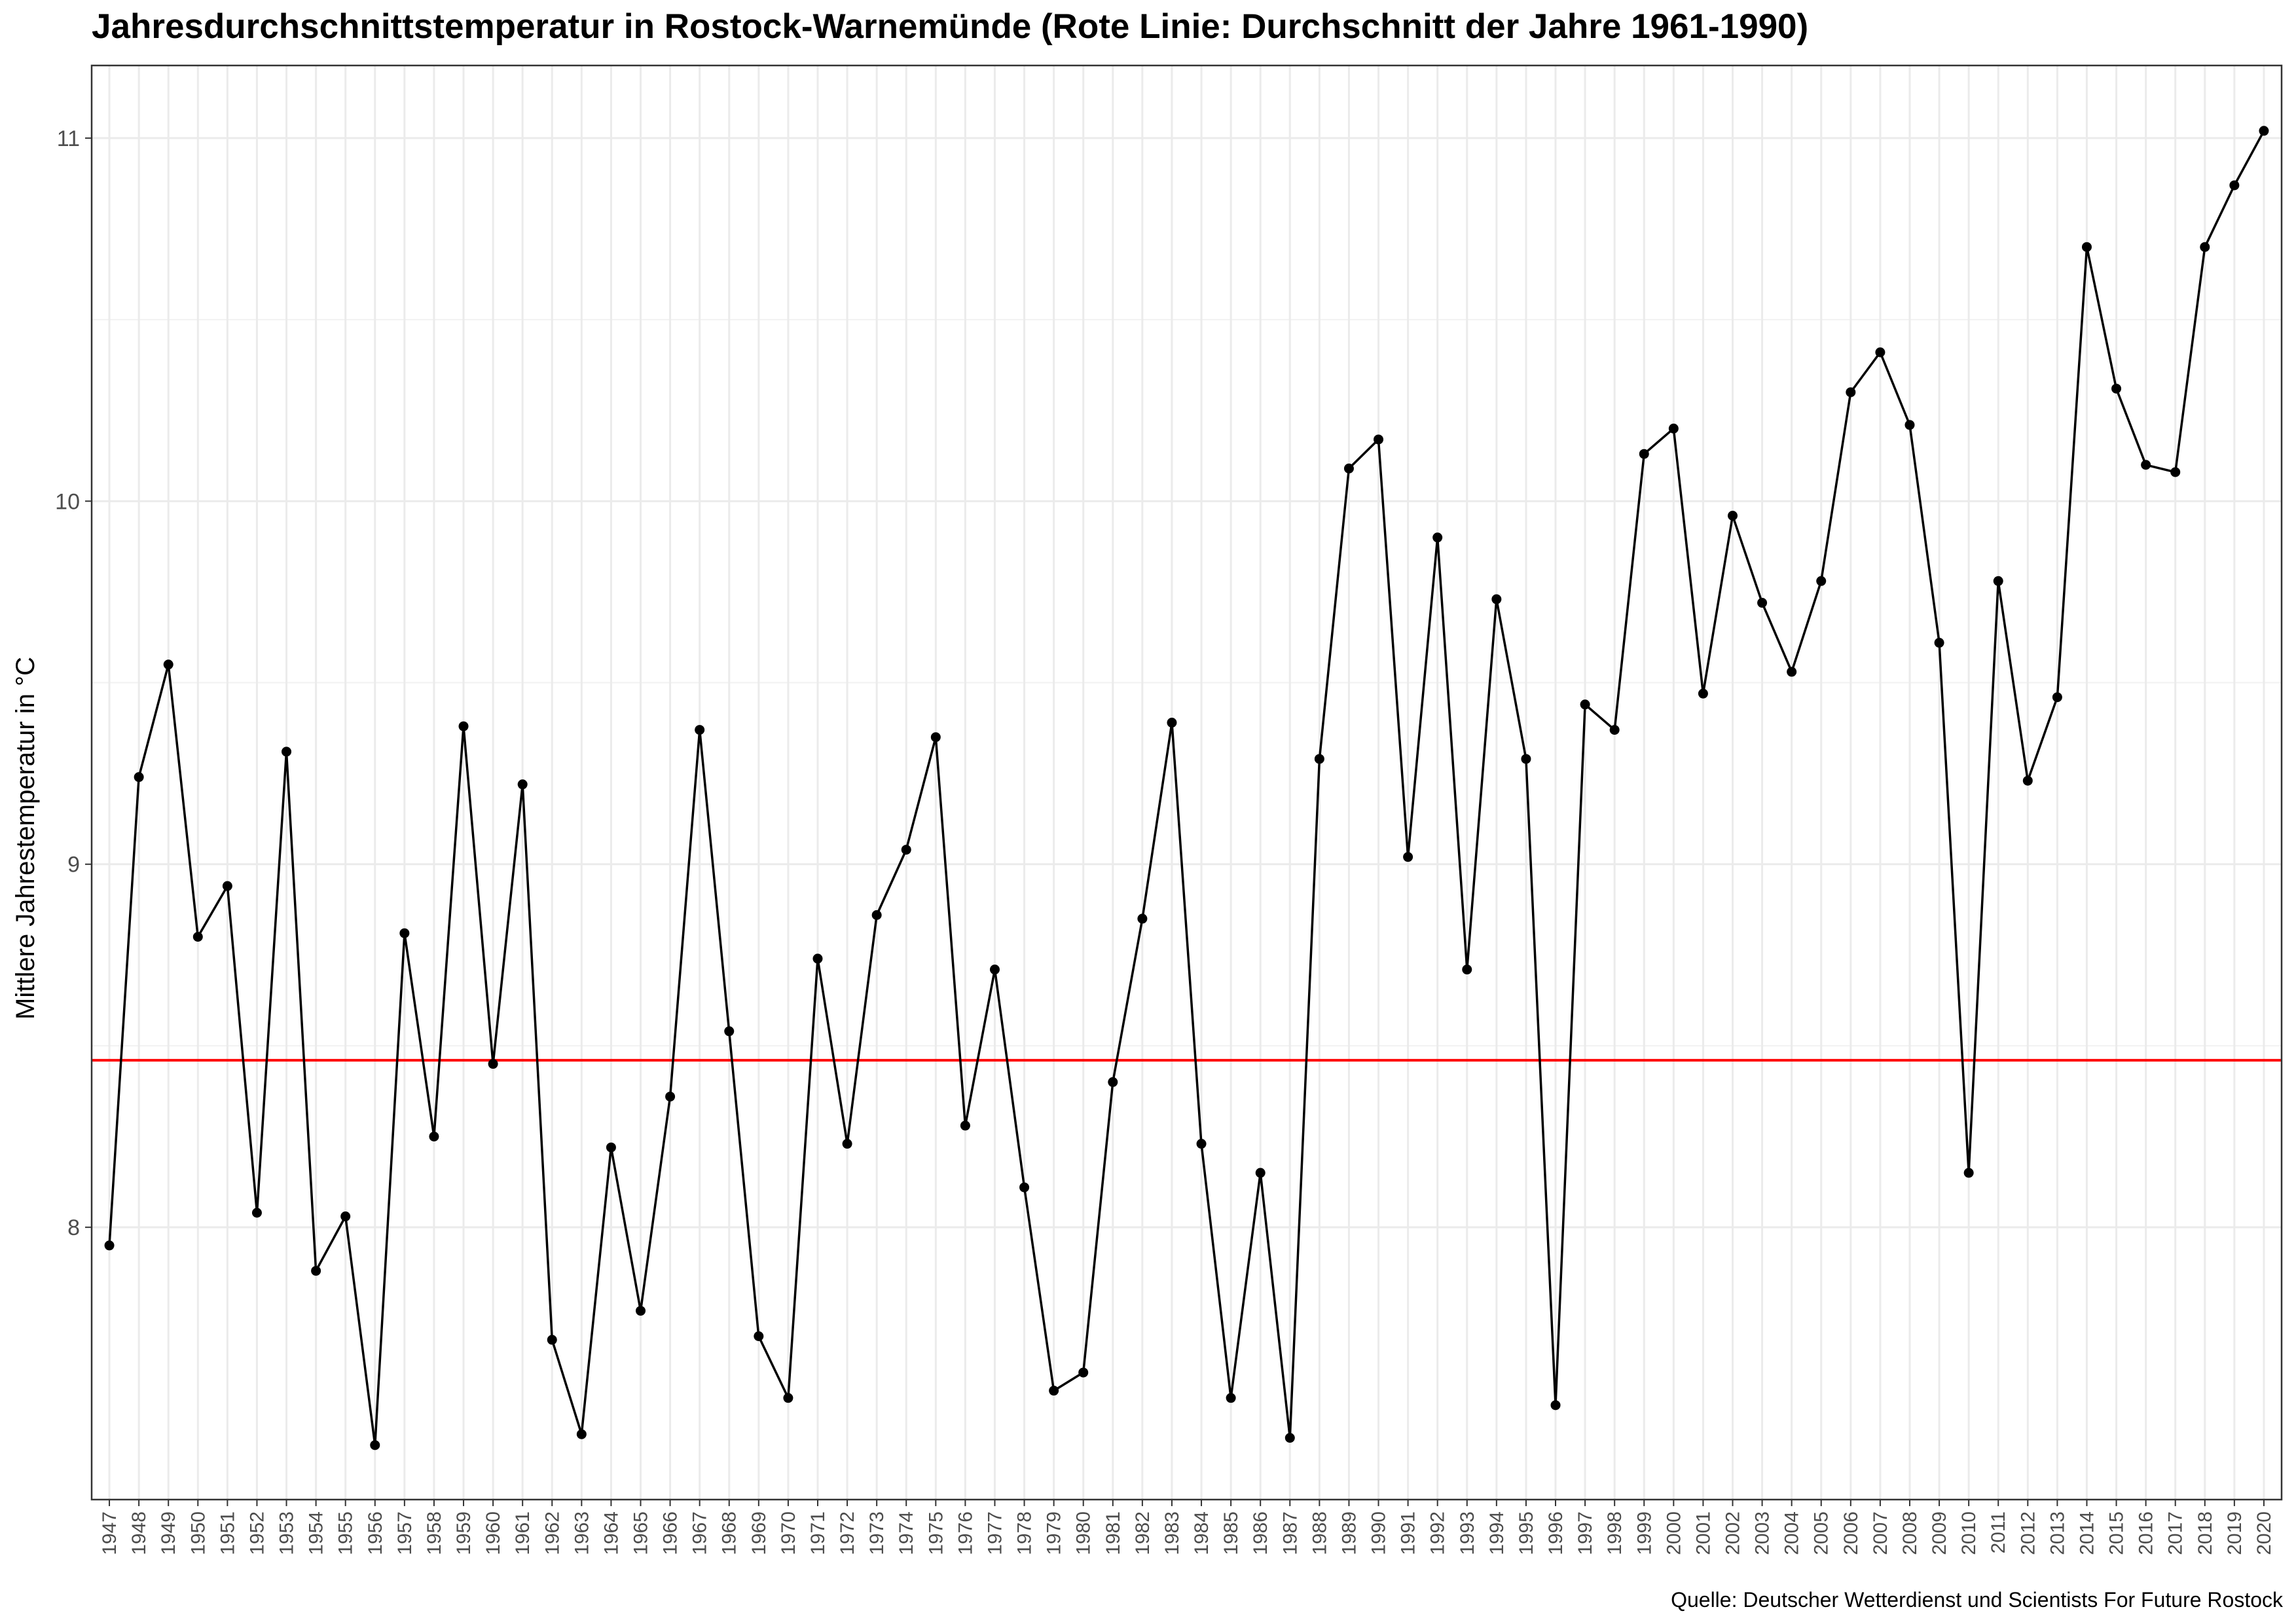 Image resolution: width=2296 pixels, height=1624 pixels. I want to click on x-tick-label: 1966, so click(671, 1533).